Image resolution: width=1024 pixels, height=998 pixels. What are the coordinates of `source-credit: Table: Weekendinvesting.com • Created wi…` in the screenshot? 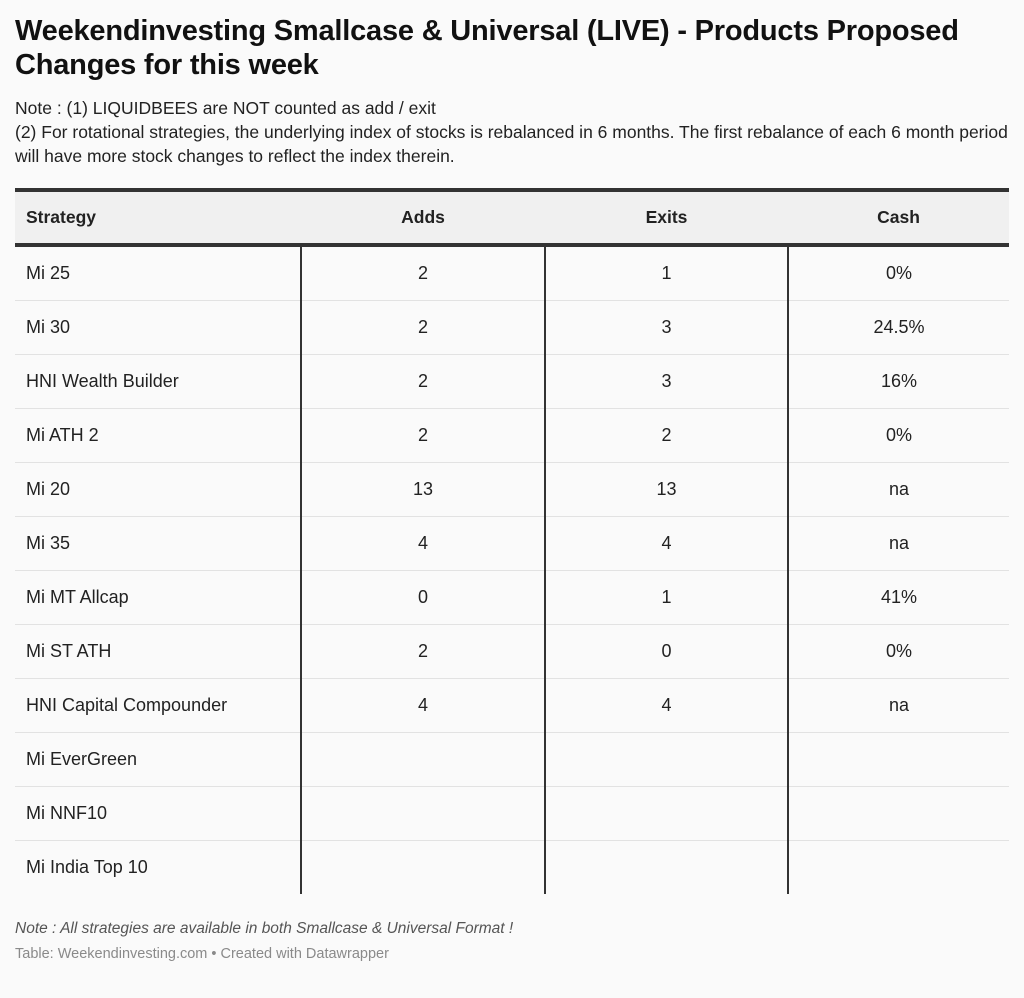 It's located at (202, 954).